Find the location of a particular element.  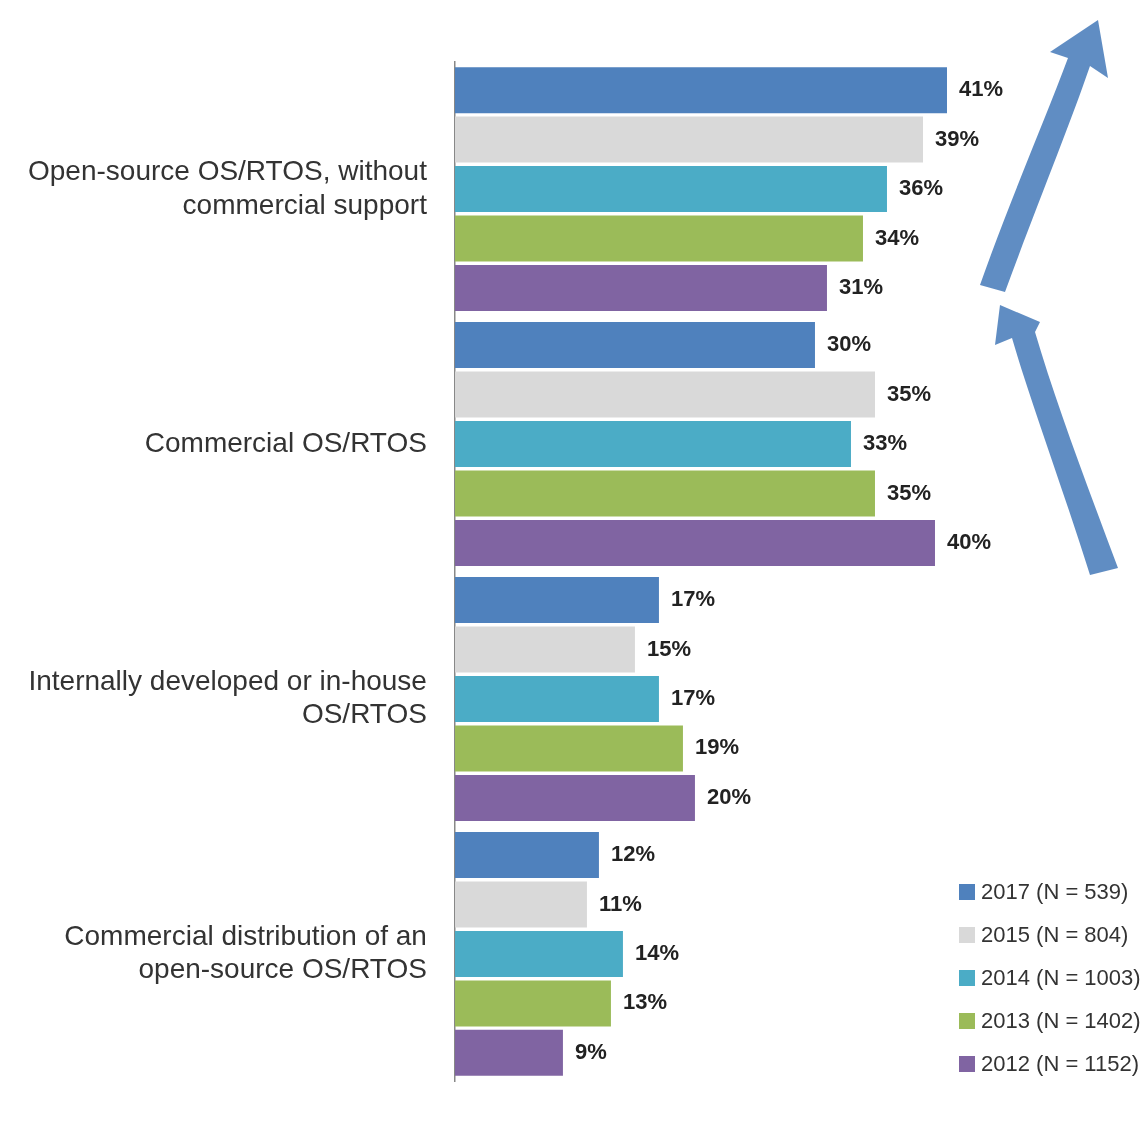

y-tick-label: Commercial OS/RTOS is located at coordinates (285, 442).